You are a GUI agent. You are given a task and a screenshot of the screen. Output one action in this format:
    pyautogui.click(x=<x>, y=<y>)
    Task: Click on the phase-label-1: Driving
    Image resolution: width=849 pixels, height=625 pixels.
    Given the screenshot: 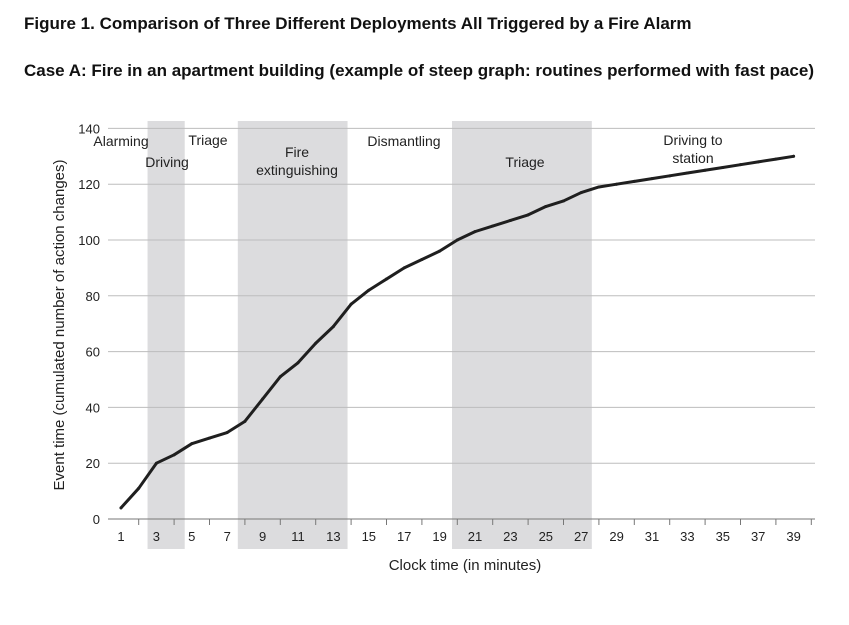 What is the action you would take?
    pyautogui.click(x=167, y=162)
    